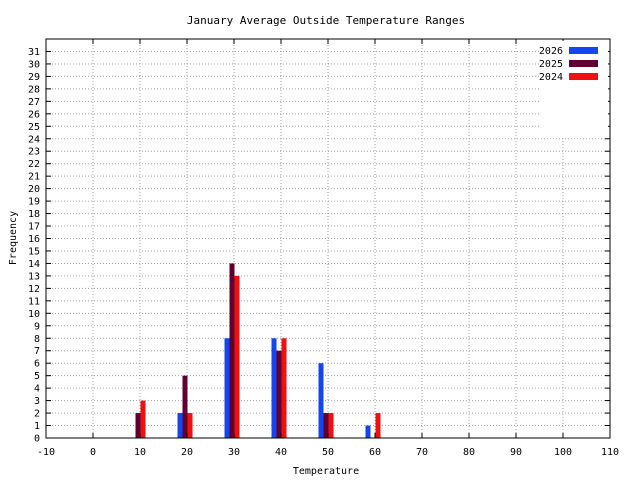 This screenshot has width=640, height=480. What do you see at coordinates (37, 389) in the screenshot?
I see `y-tick-label: 4` at bounding box center [37, 389].